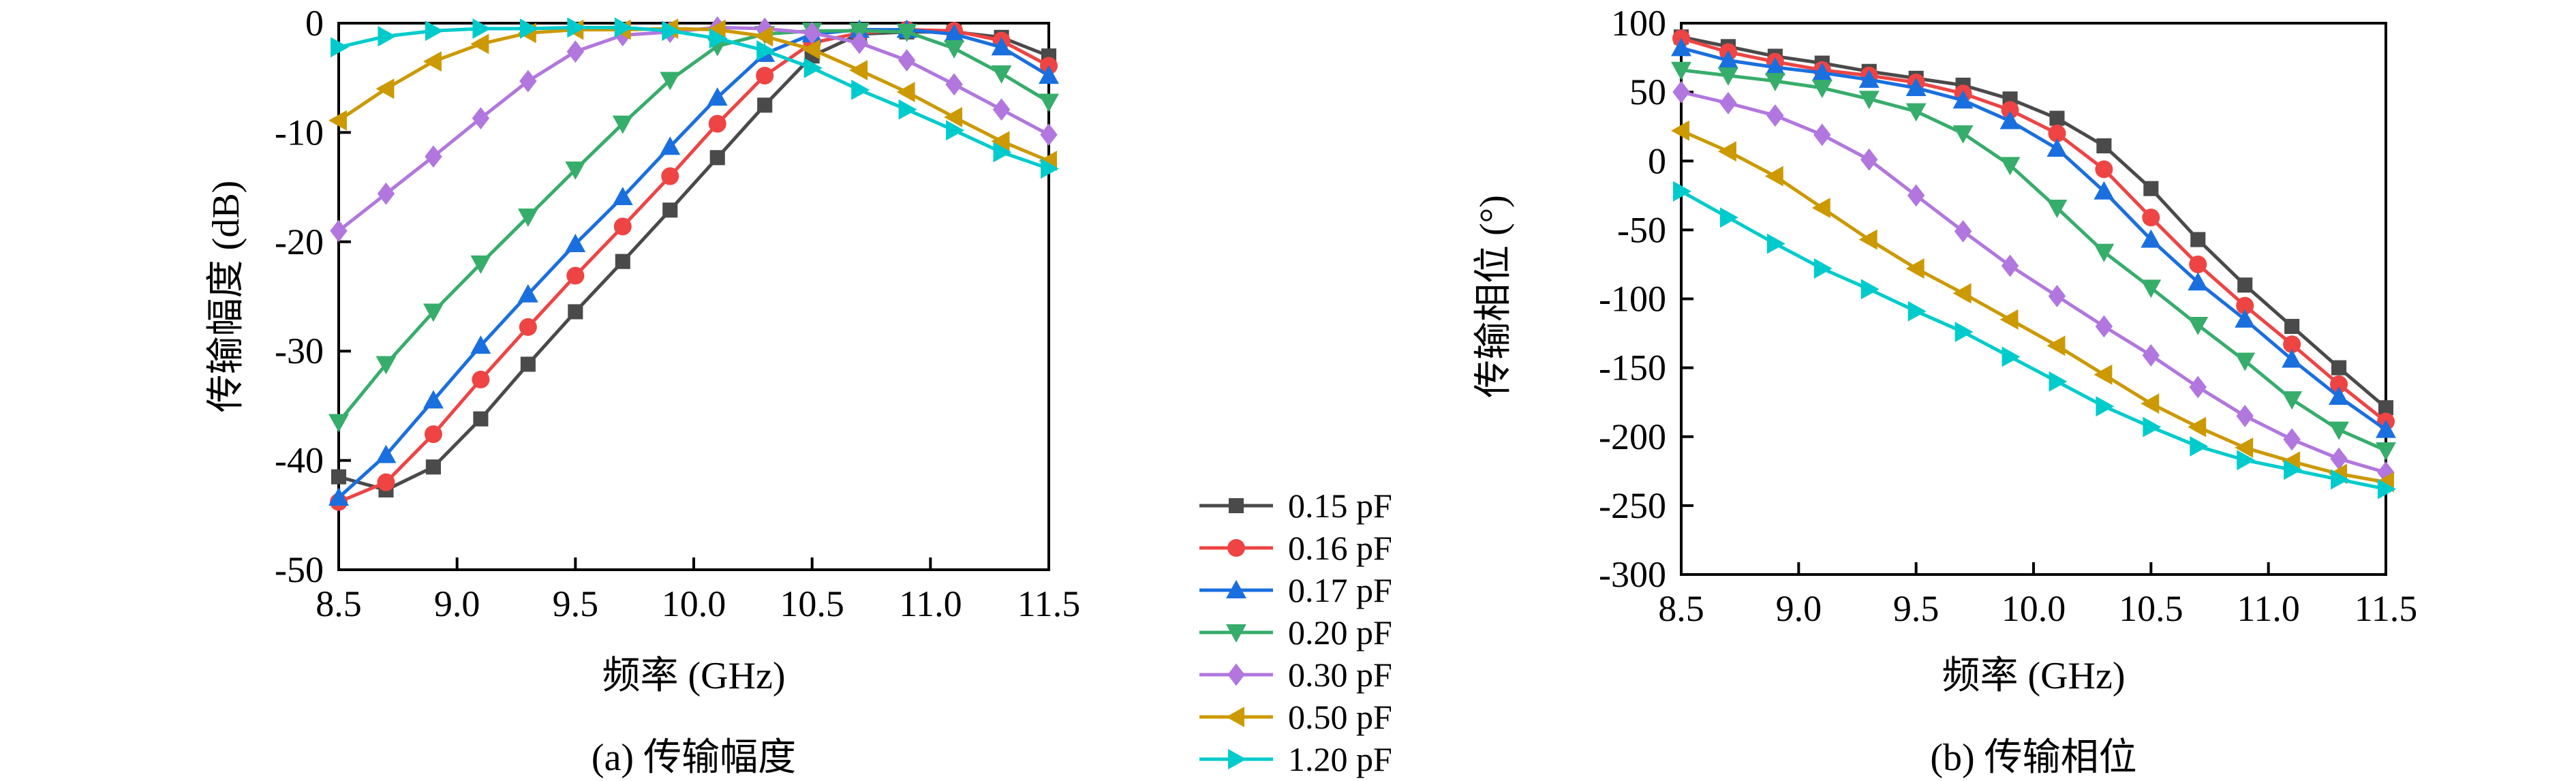 The image size is (2576, 781). Describe the element at coordinates (694, 758) in the screenshot. I see `caption: (a) 传输幅度` at that location.